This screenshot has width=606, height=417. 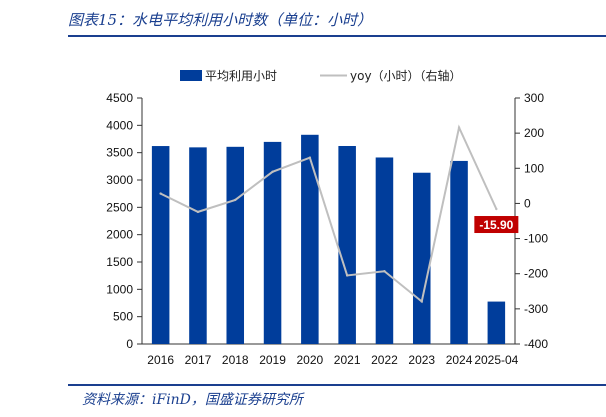 What do you see at coordinates (337, 36) in the screenshot?
I see `title-divider` at bounding box center [337, 36].